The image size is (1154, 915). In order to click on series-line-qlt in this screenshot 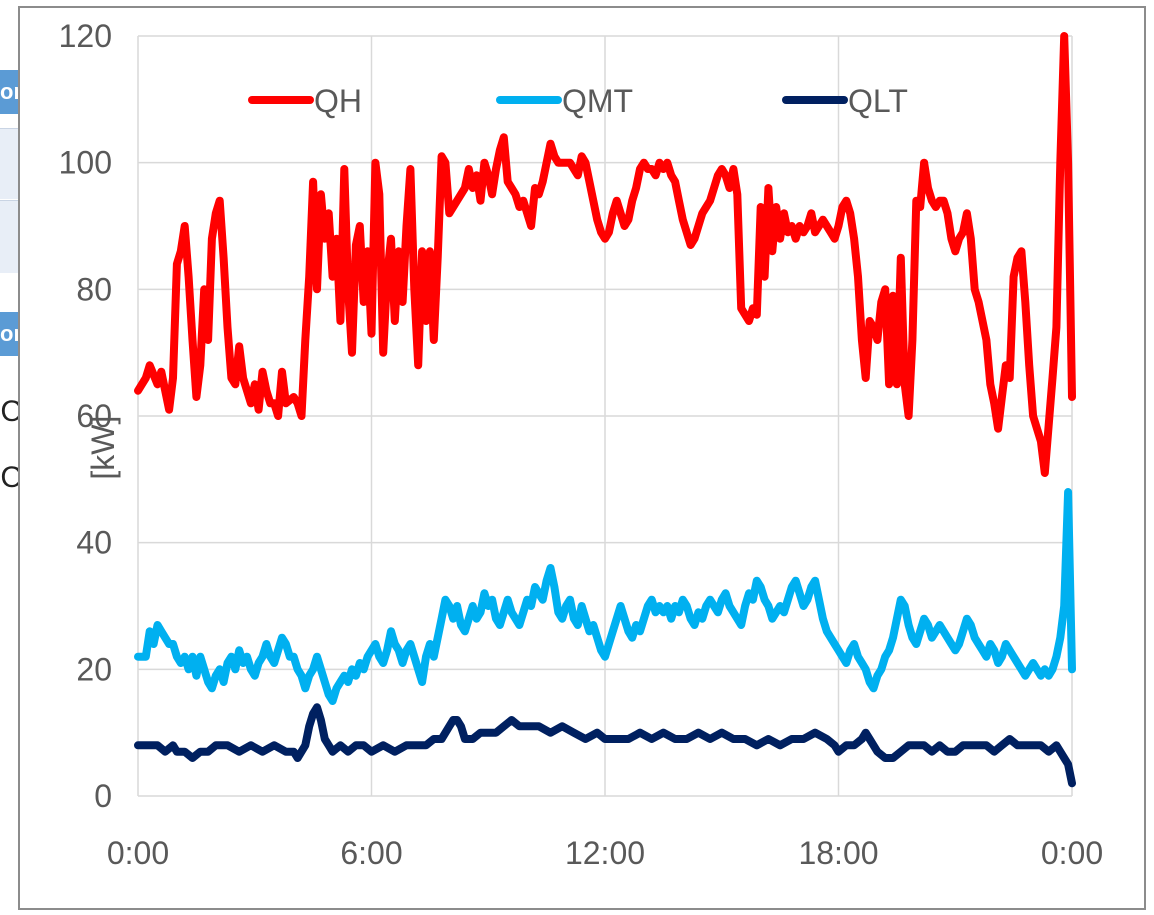, I will do `click(605, 745)`.